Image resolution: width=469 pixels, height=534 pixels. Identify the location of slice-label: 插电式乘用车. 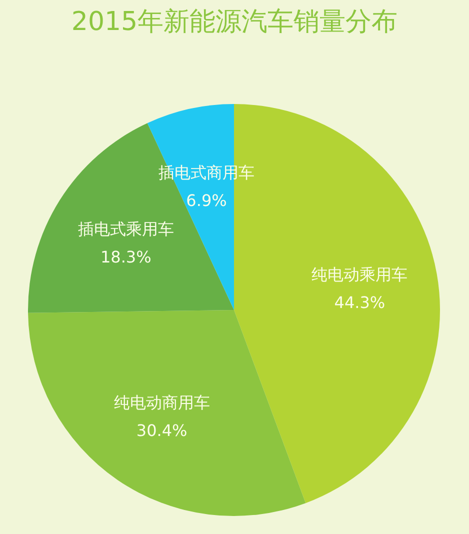
(126, 229).